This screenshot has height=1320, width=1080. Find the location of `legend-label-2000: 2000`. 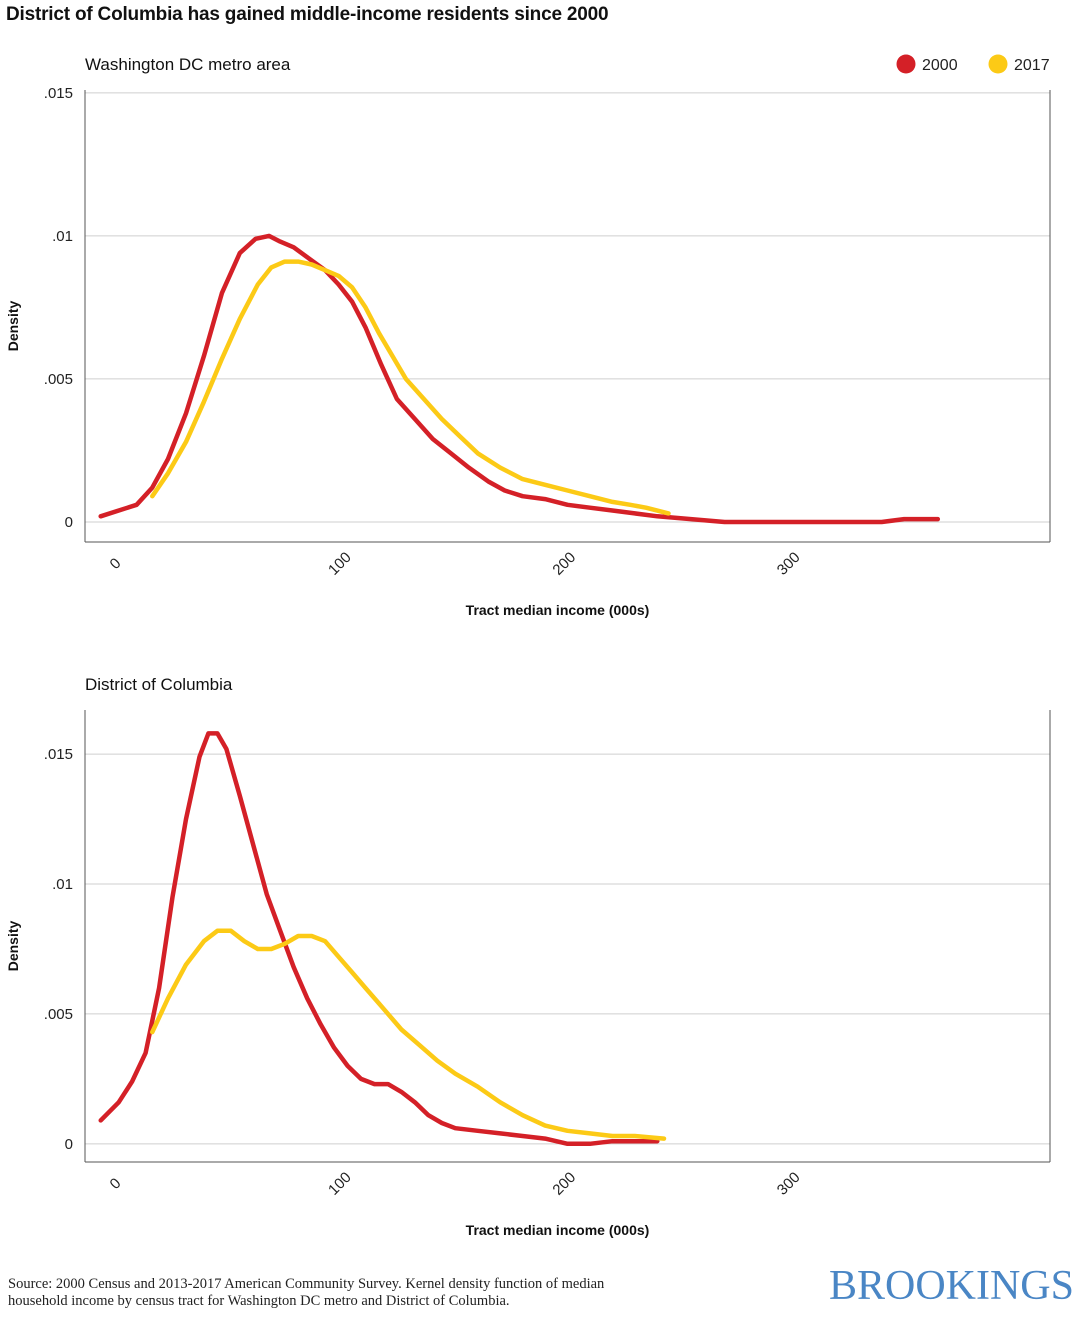

legend-label-2000: 2000 is located at coordinates (940, 65).